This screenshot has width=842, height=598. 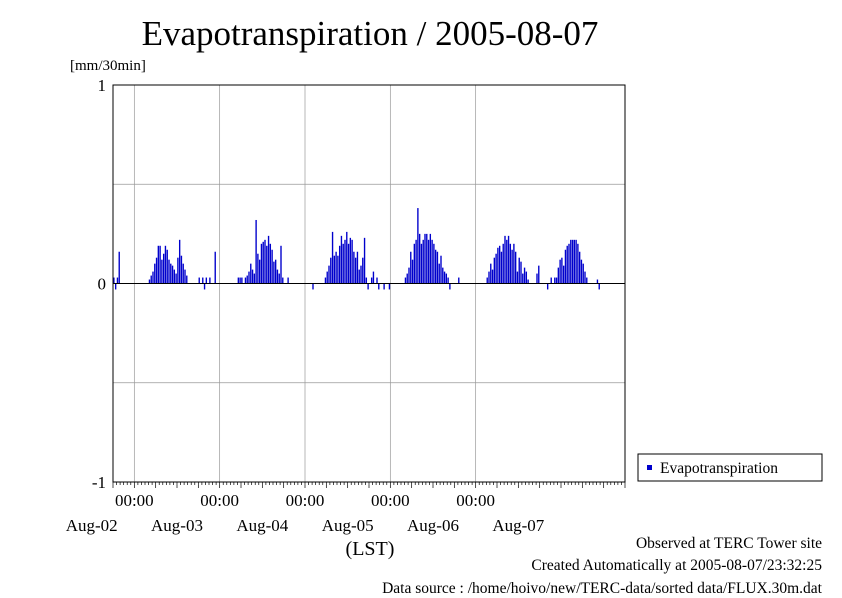 What do you see at coordinates (92, 525) in the screenshot?
I see `x-day-label: Aug-02` at bounding box center [92, 525].